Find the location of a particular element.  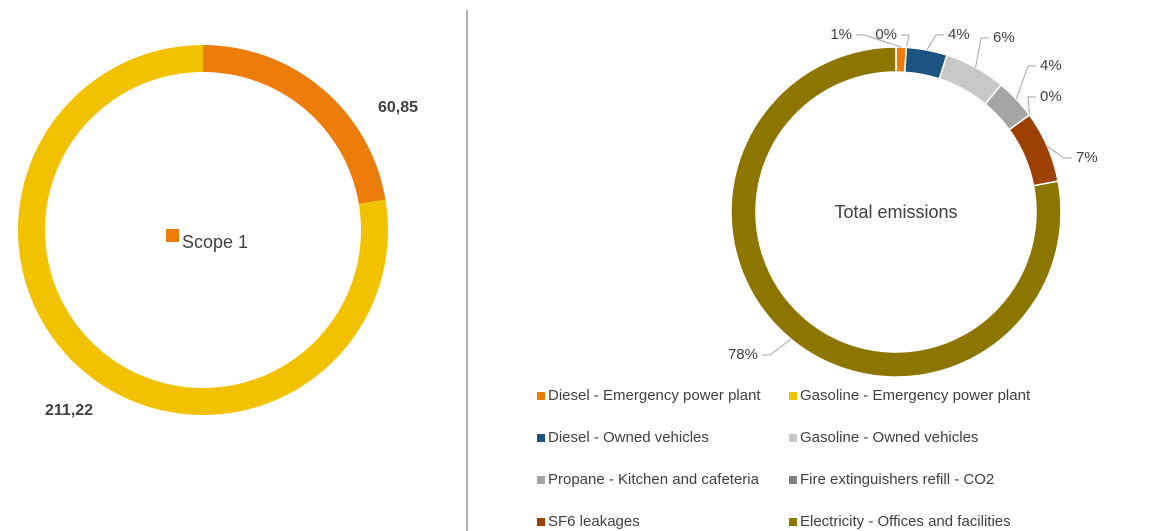

data-label: 6% is located at coordinates (1004, 37).